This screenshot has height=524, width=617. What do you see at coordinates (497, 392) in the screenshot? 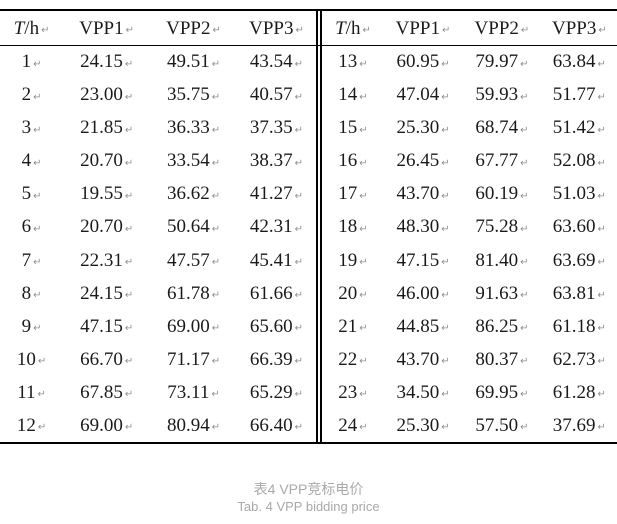
I see `cell-value: 69.95` at bounding box center [497, 392].